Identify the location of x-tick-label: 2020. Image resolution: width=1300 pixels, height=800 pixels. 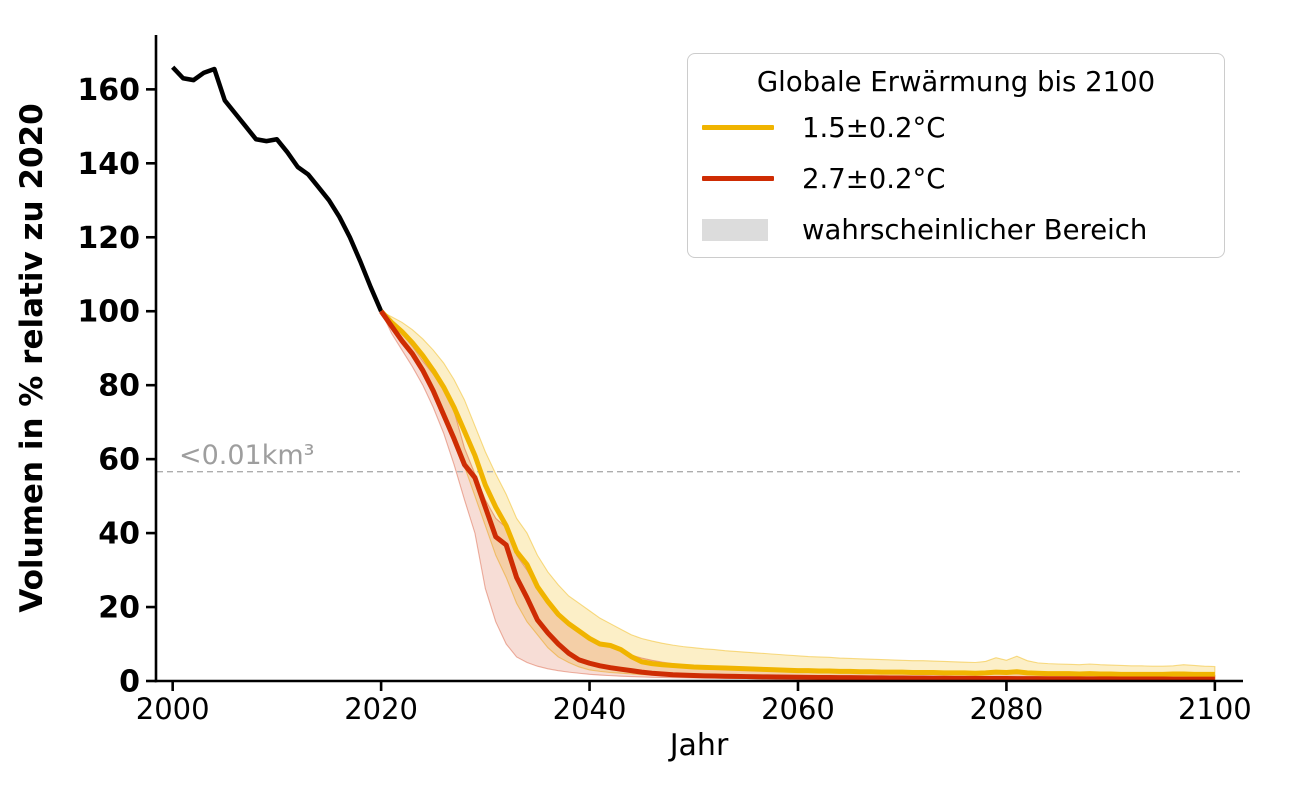
(381, 709).